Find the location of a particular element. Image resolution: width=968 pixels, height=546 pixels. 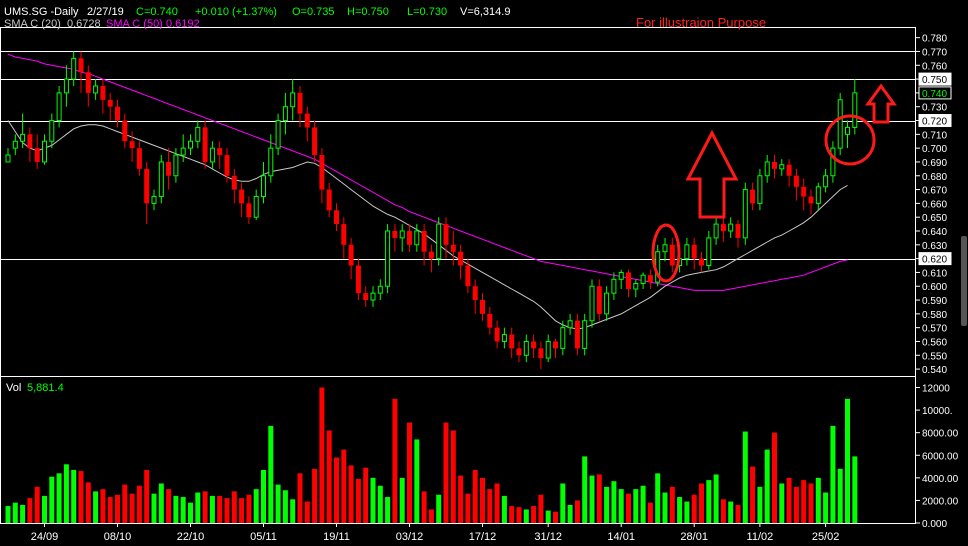

price-highlight-label: 0.740 is located at coordinates (934, 94).